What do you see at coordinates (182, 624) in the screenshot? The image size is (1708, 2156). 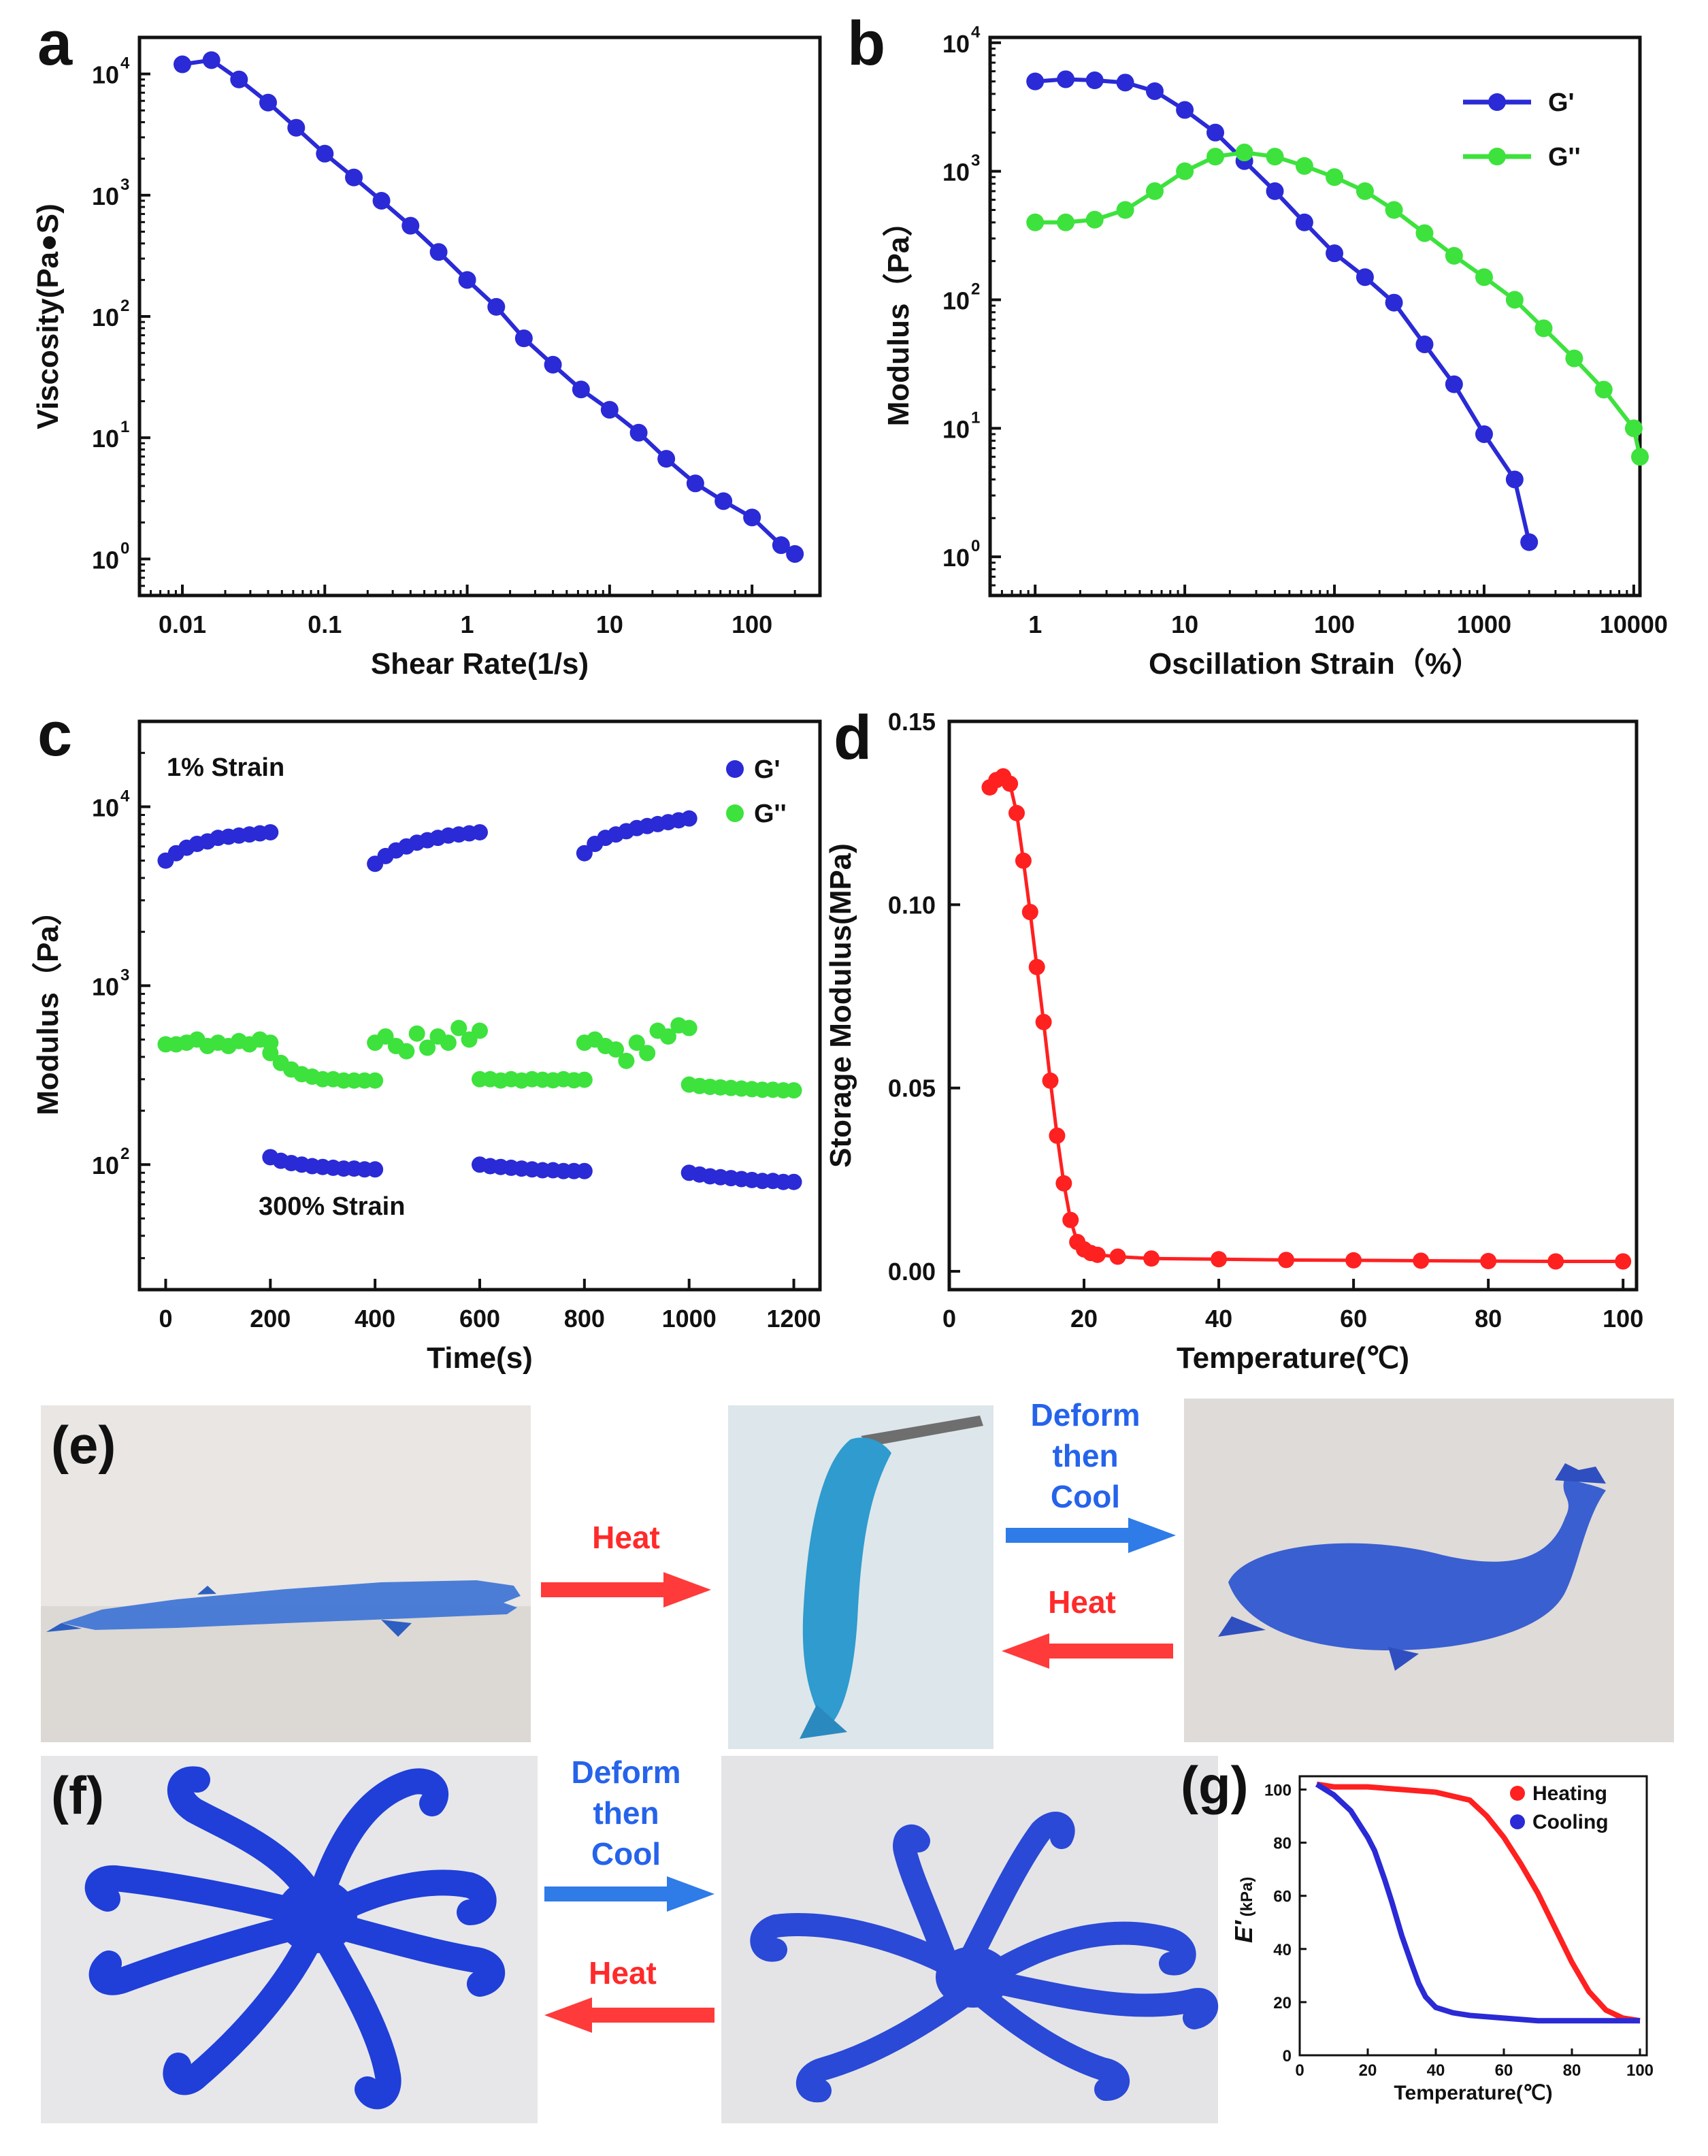 I see `x-tick-label: 0.01` at bounding box center [182, 624].